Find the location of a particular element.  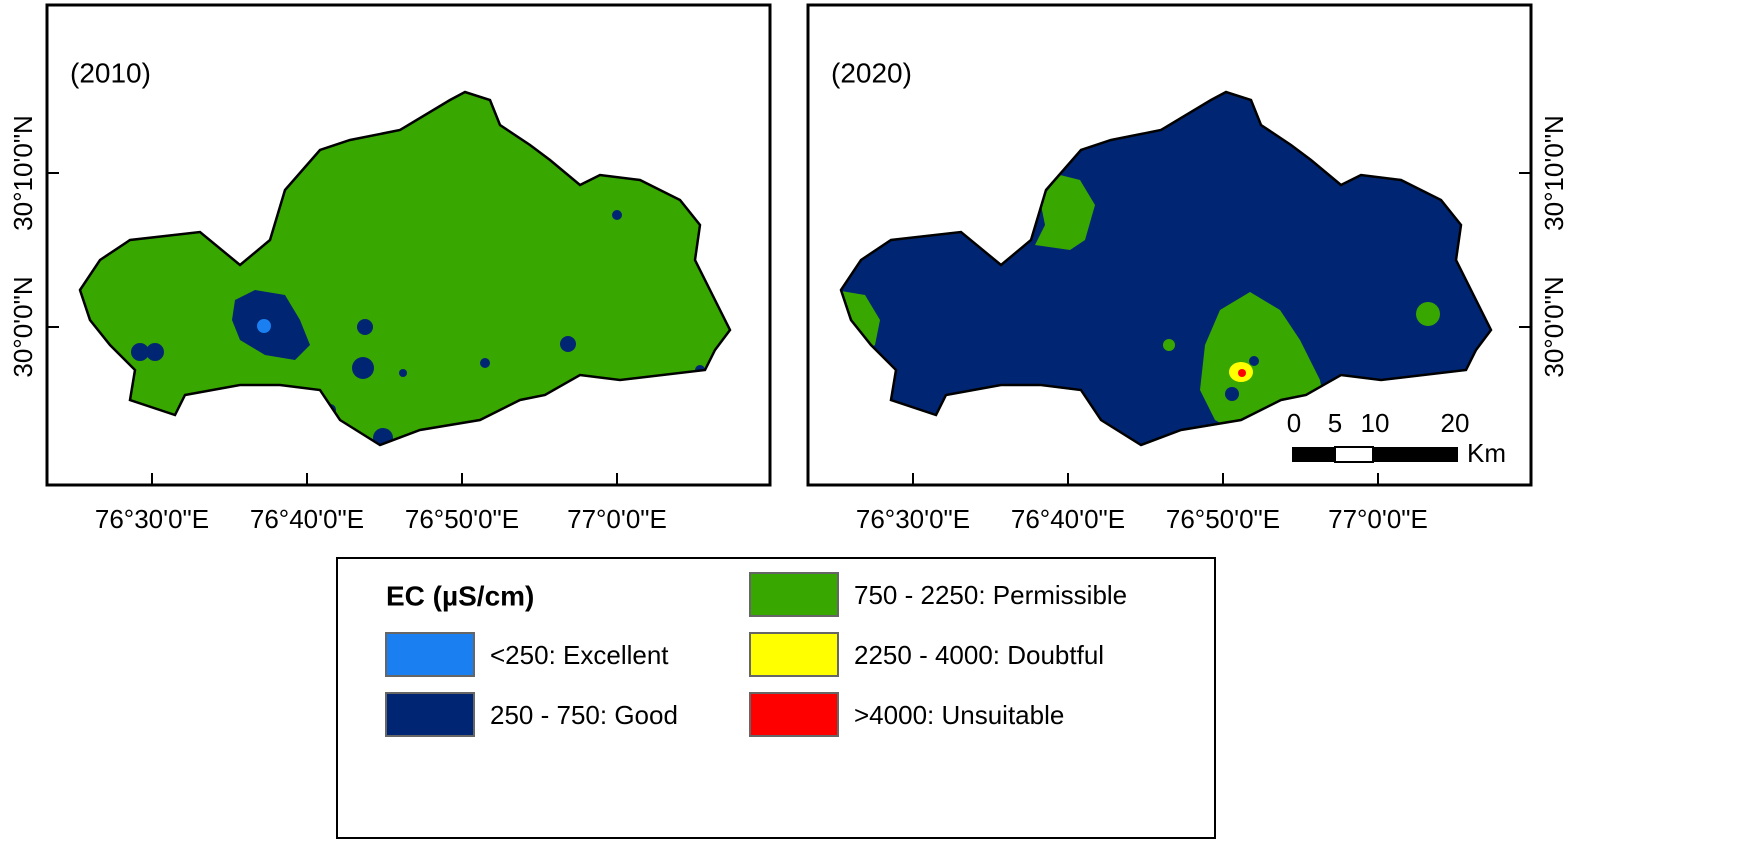

zone-excellent is located at coordinates (264, 326).